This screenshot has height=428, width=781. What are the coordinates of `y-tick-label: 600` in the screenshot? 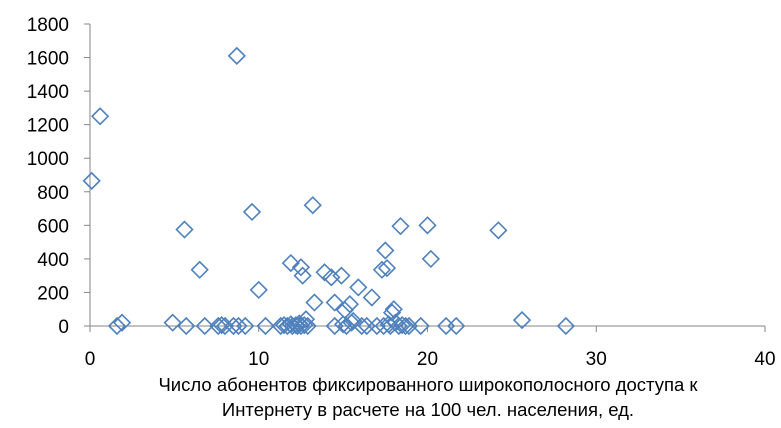 It's located at (53, 226).